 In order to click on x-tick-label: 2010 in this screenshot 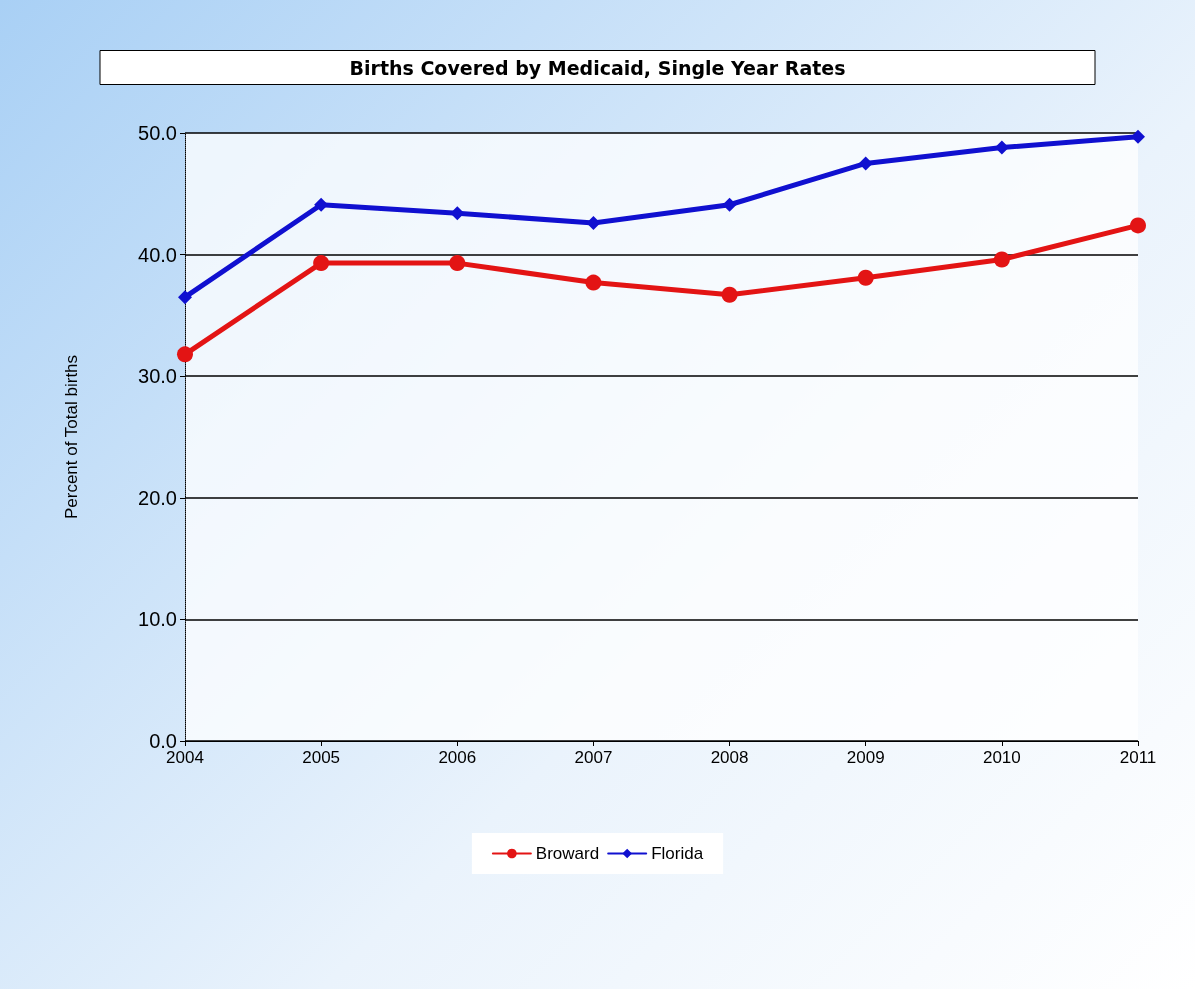, I will do `click(1001, 757)`.